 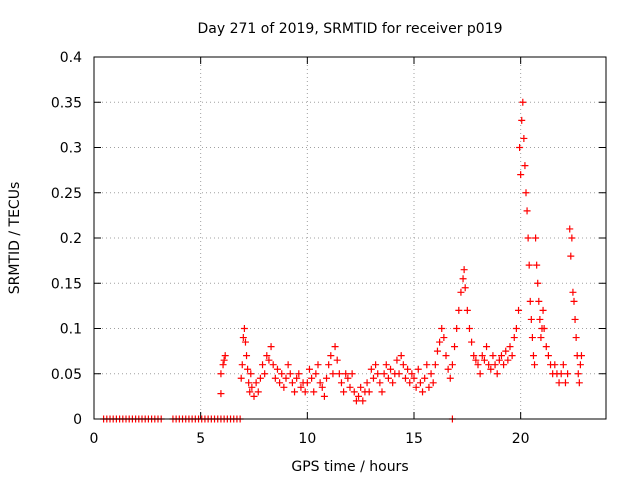 What do you see at coordinates (307, 439) in the screenshot?
I see `x-tick-label: 10` at bounding box center [307, 439].